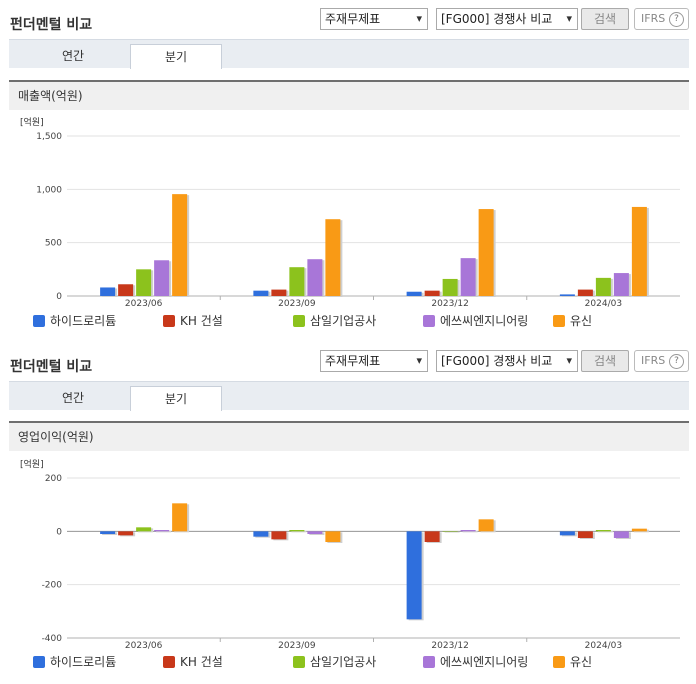 Image resolution: width=696 pixels, height=684 pixels. I want to click on statement-select-value: 주재무제표, so click(353, 19).